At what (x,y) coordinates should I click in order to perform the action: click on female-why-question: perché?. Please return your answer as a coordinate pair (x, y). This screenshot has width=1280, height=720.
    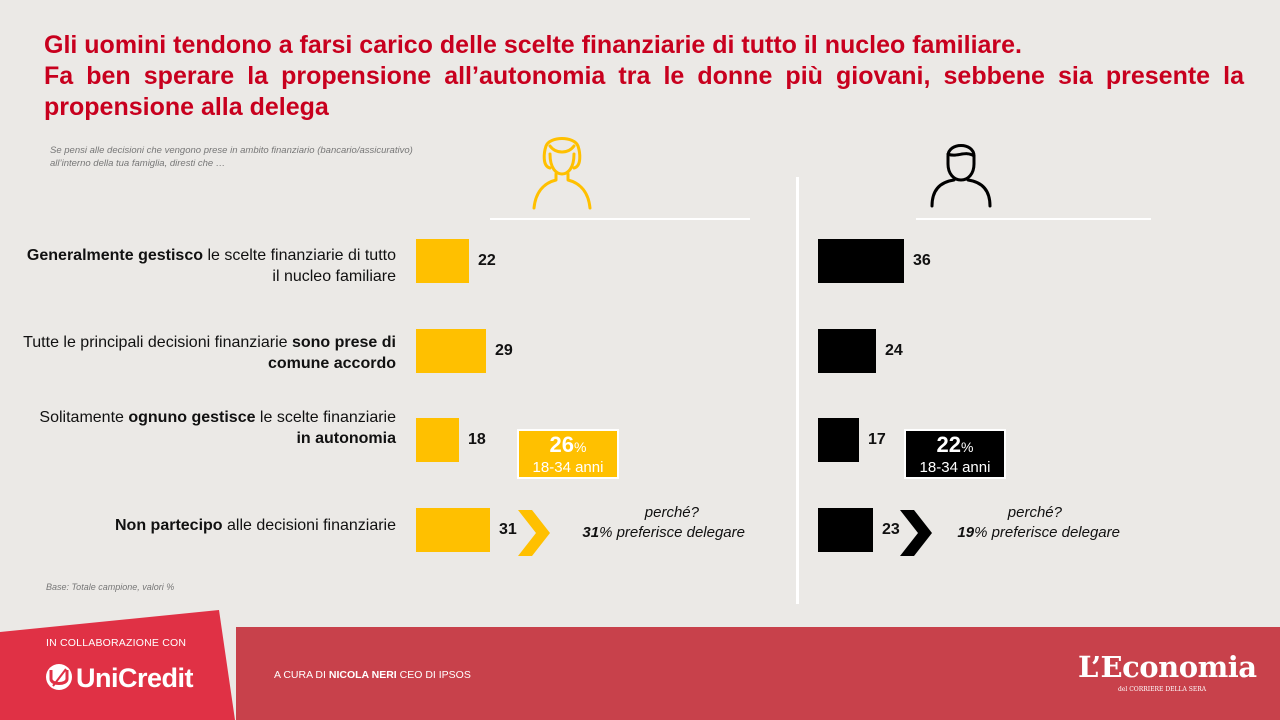
    Looking at the image, I should click on (671, 512).